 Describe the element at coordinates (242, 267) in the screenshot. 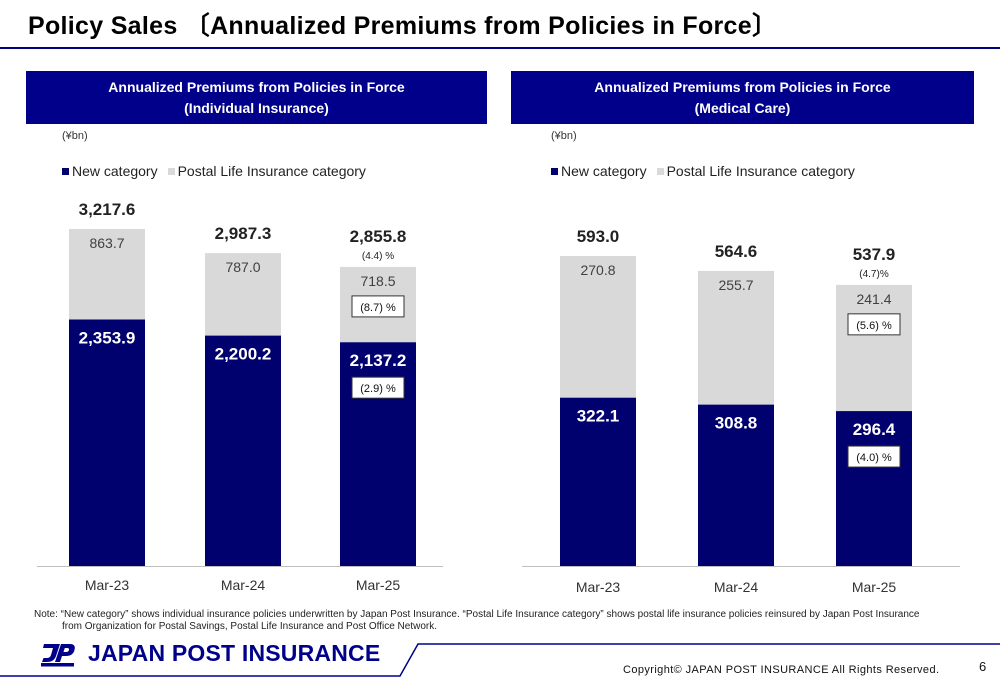

I see `data-label-postal: 787.0` at that location.